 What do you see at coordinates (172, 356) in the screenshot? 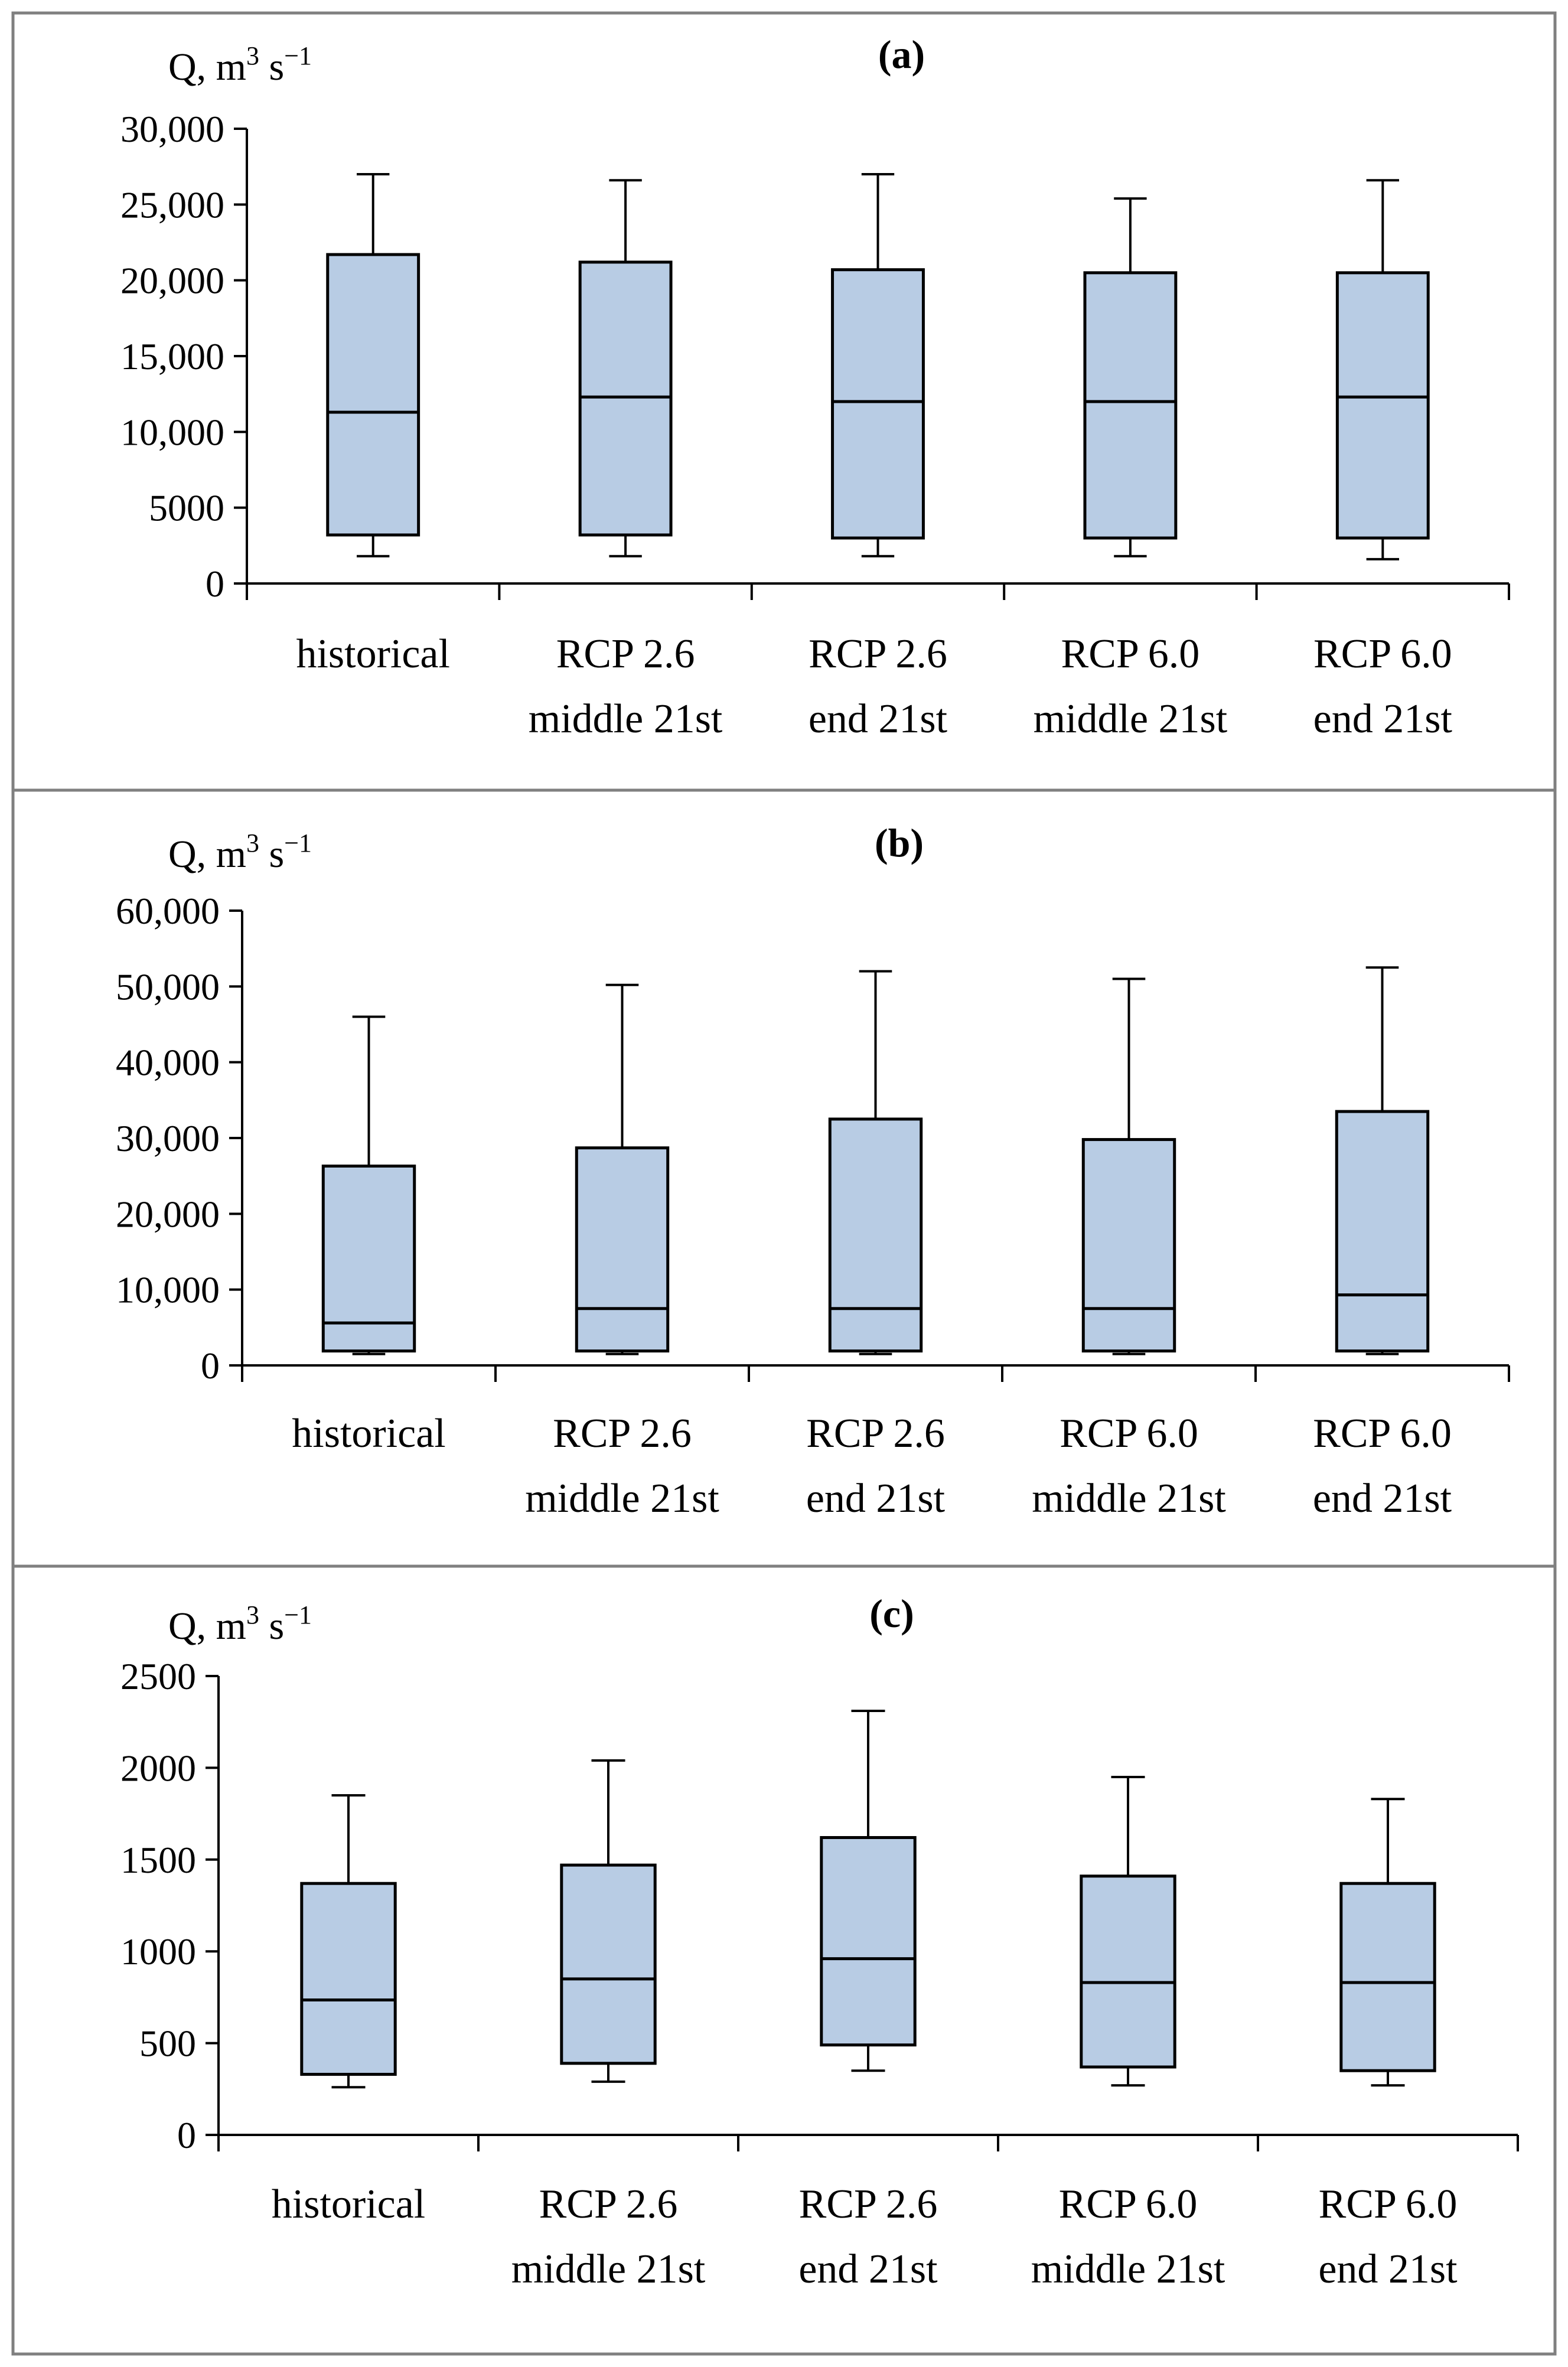
I see `y-tick-label: 15,000` at bounding box center [172, 356].